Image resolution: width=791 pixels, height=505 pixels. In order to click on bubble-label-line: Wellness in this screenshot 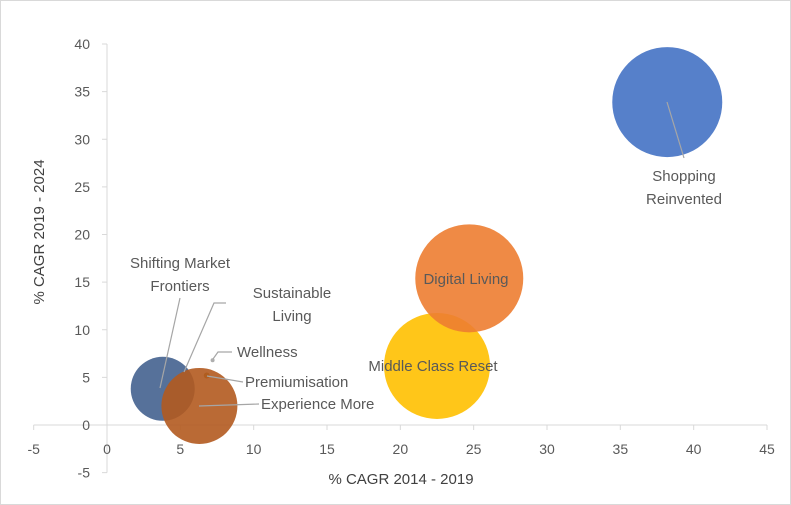, I will do `click(267, 352)`.